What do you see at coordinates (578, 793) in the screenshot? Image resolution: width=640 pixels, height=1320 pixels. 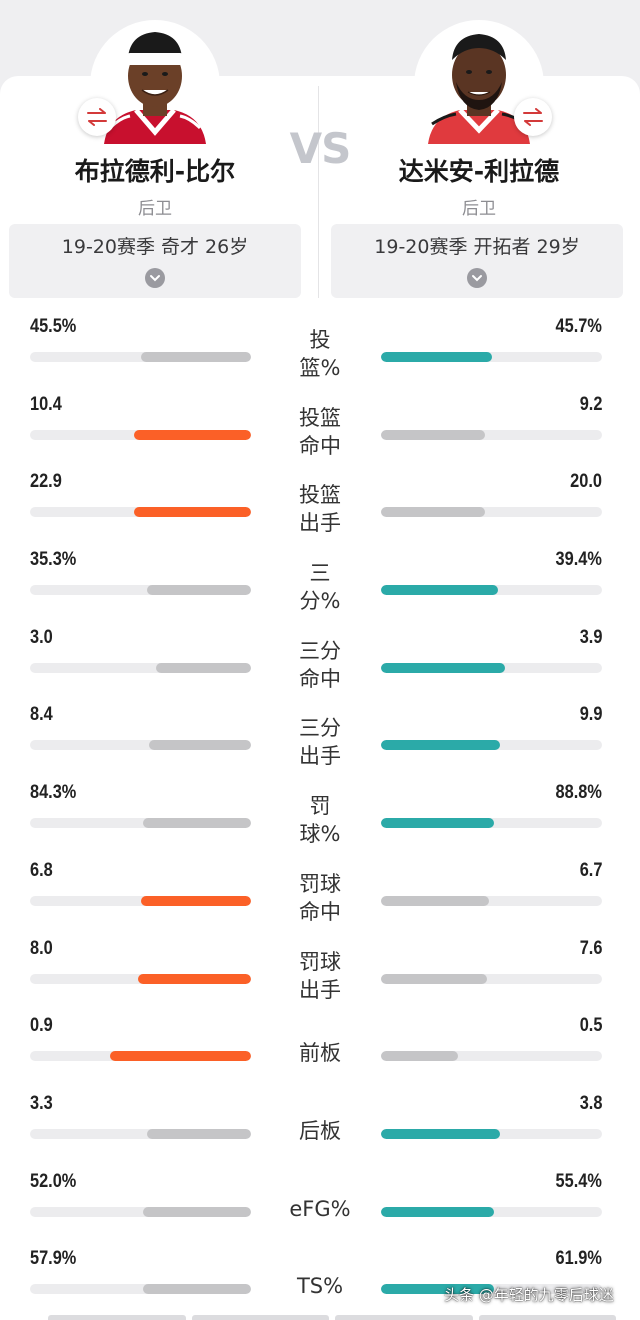 I see `stat-value-right: 88.8%` at bounding box center [578, 793].